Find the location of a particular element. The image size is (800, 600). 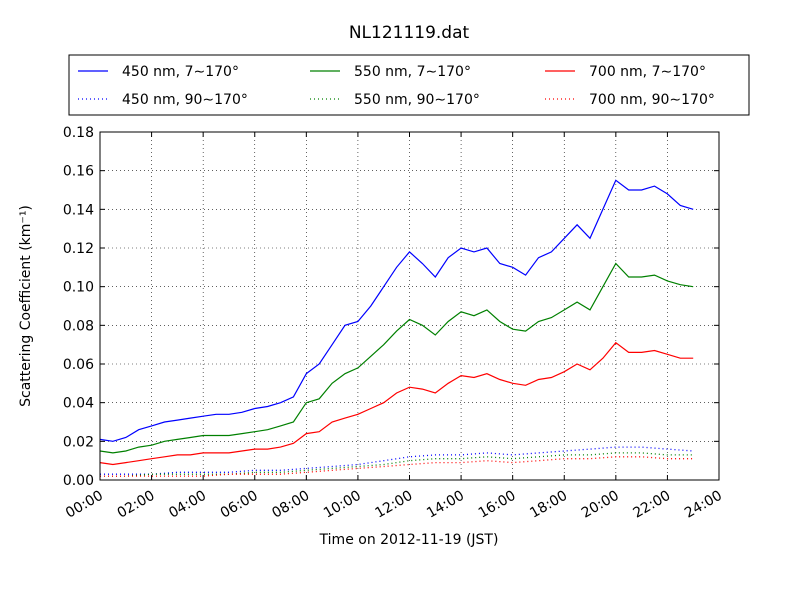

x-tick-label: 14:00 is located at coordinates (445, 505).